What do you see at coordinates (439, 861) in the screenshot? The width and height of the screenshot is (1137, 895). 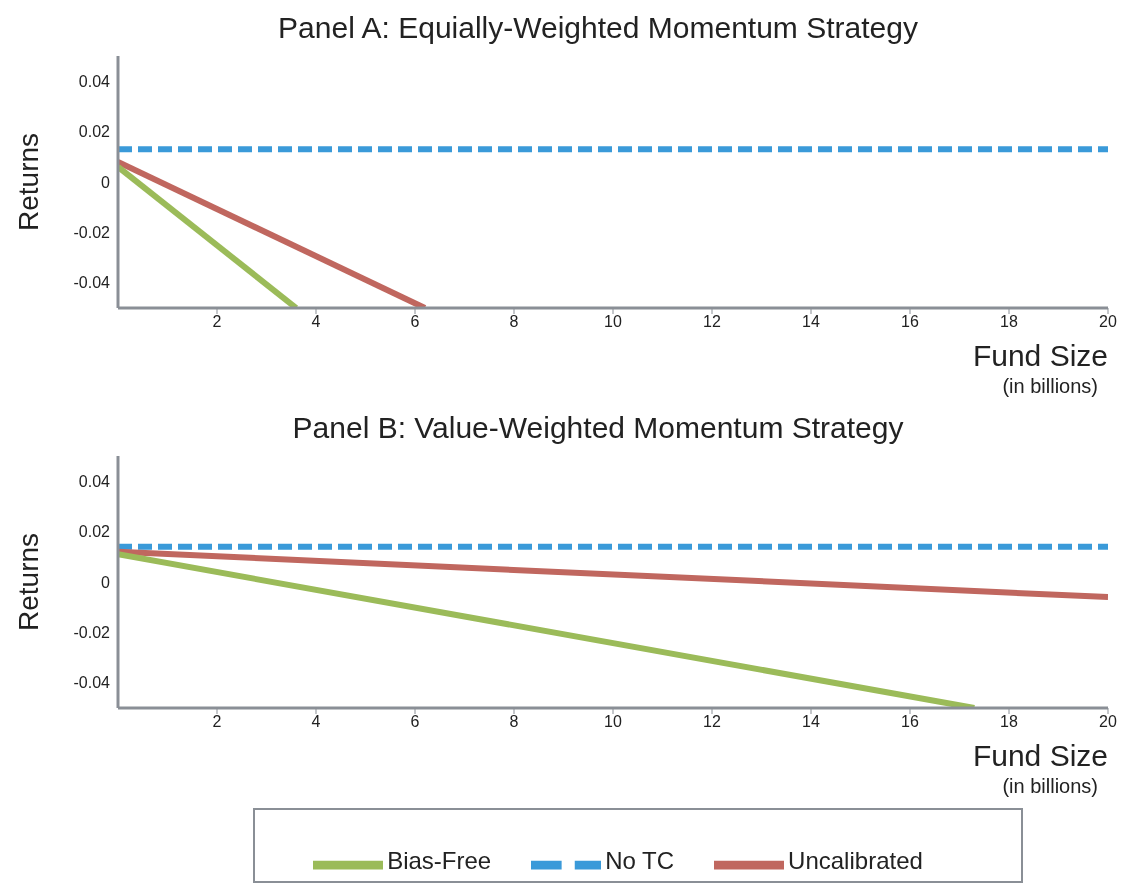 I see `legend-label: Bias-Free` at bounding box center [439, 861].